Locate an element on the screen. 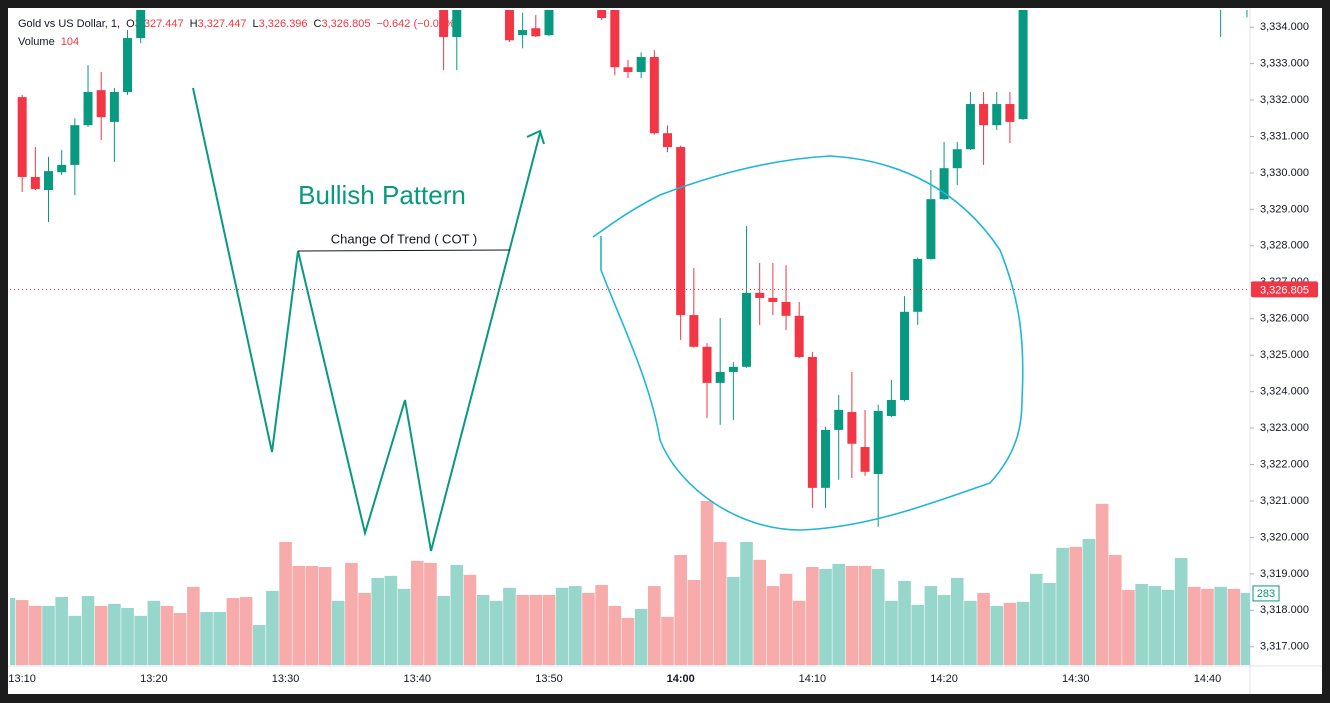  y-tick-label: 3,330.000 is located at coordinates (1284, 173).